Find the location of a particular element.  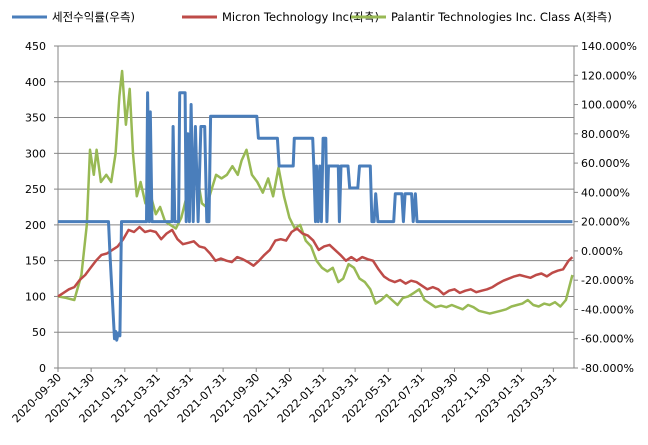

legend-label: Micron Technology Inc(좌측) is located at coordinates (300, 17).